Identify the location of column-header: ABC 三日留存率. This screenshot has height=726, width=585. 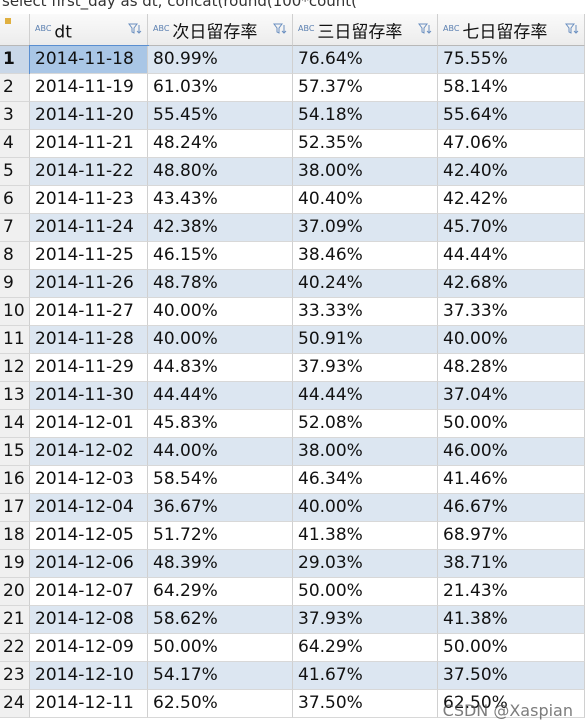
(365, 30).